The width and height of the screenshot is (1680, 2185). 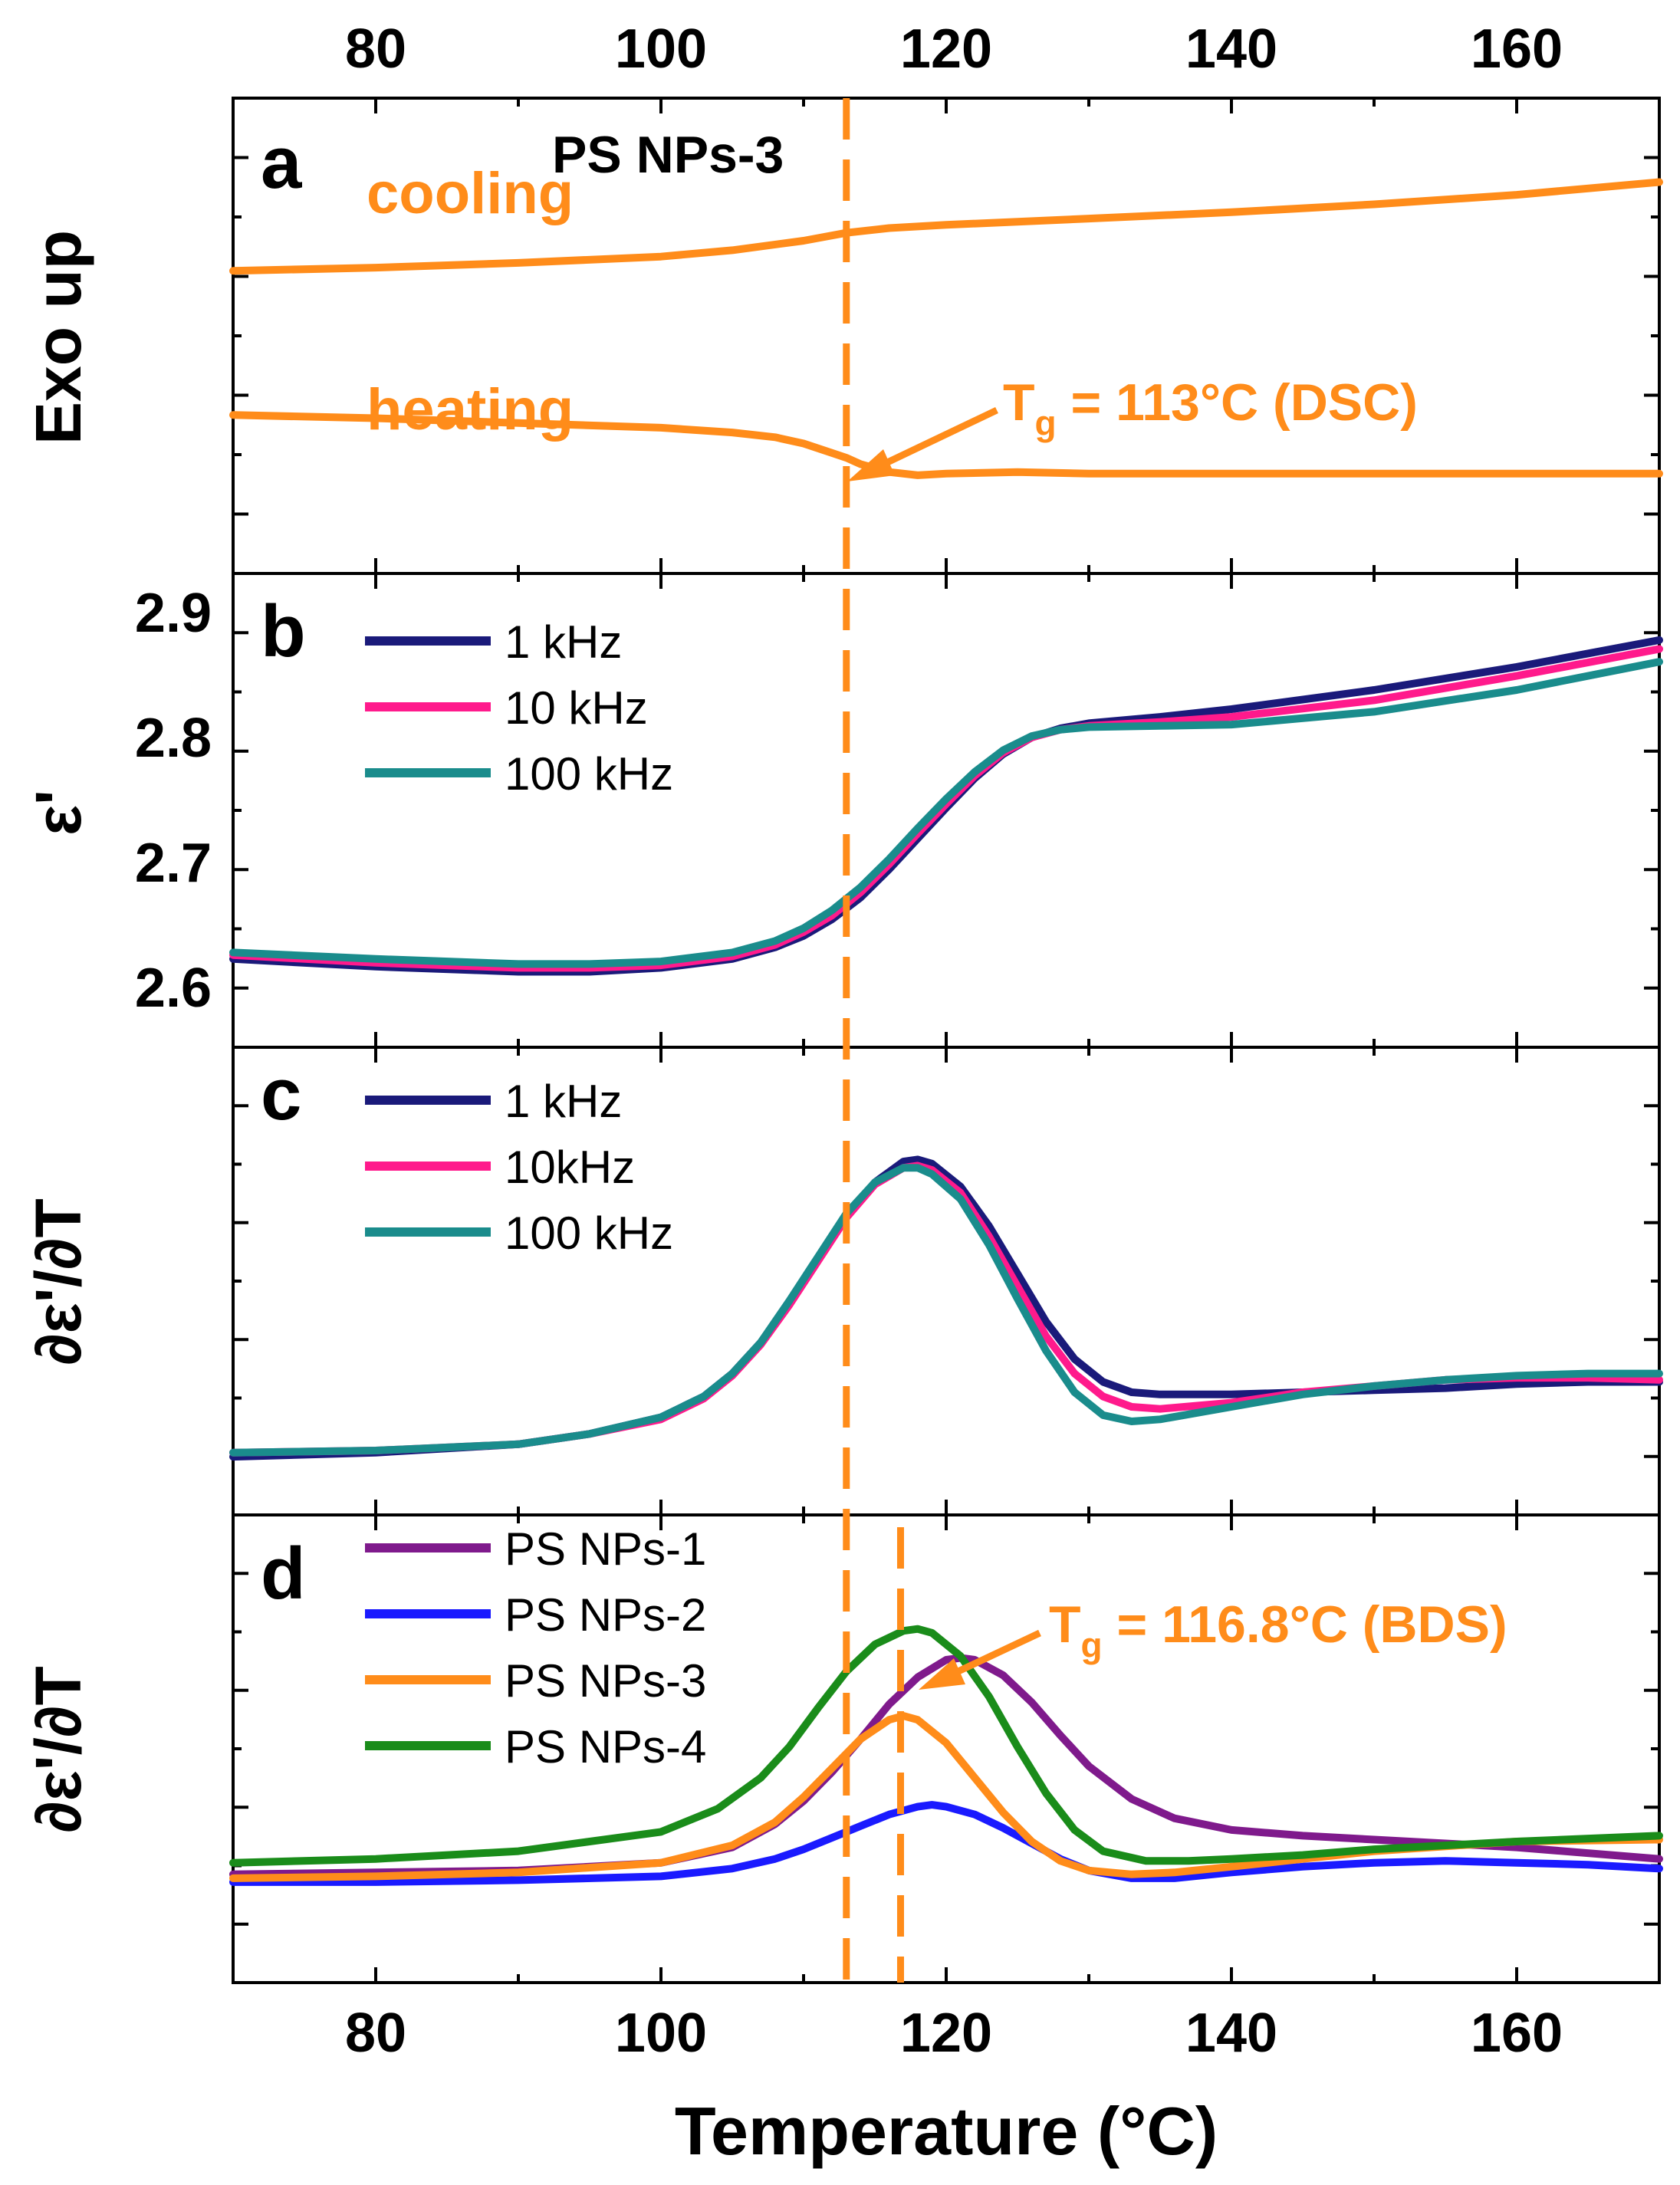 I want to click on panel-label-c: c, so click(x=281, y=1094).